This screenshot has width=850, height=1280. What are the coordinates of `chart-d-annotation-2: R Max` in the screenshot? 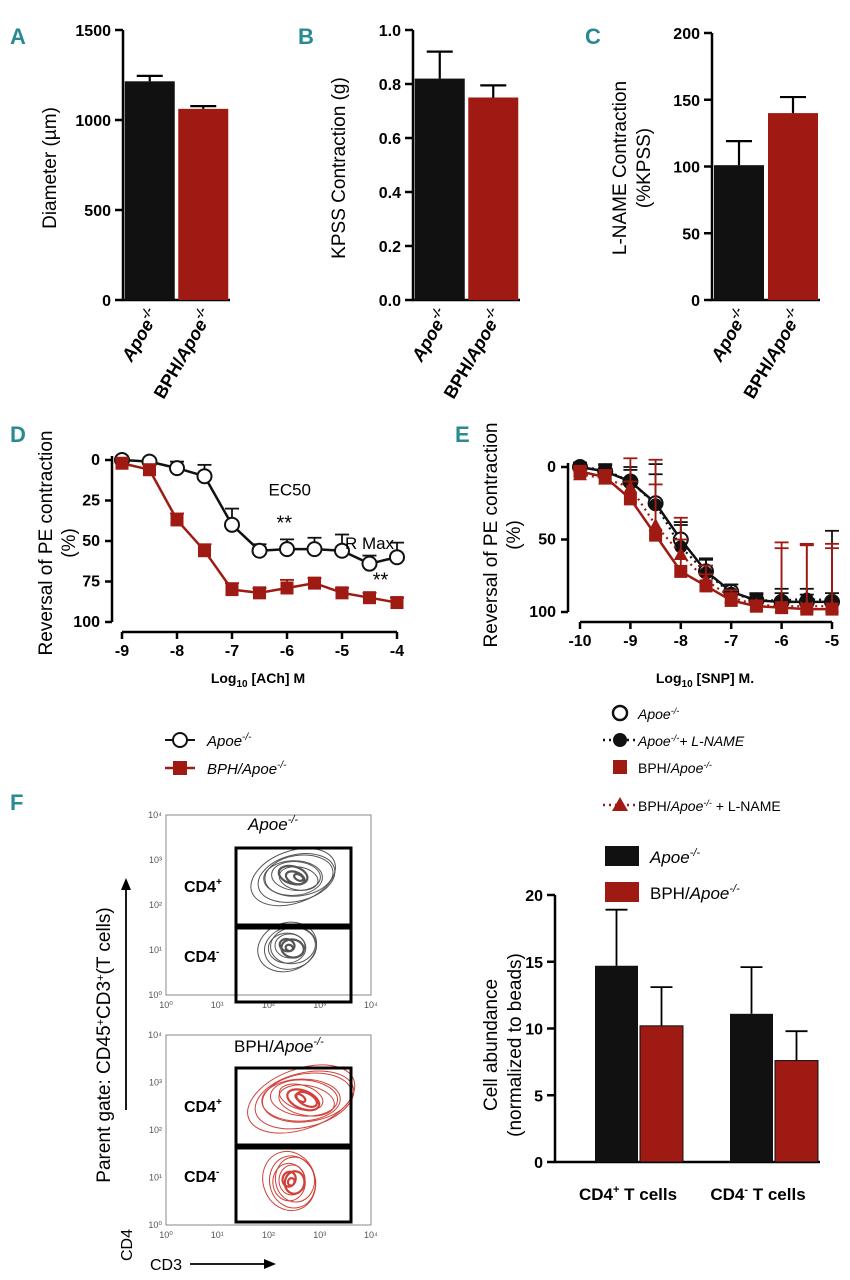 It's located at (370, 543).